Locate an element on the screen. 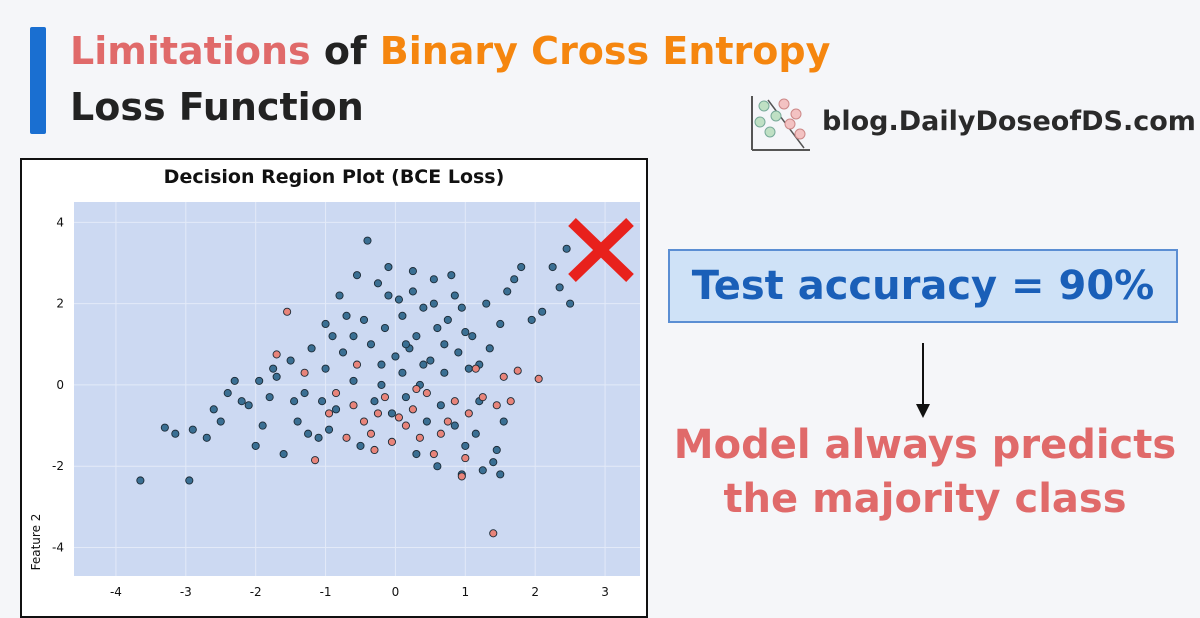 The height and width of the screenshot is (618, 1200). conclusion-line-1: Model always predicts is located at coordinates (925, 445).